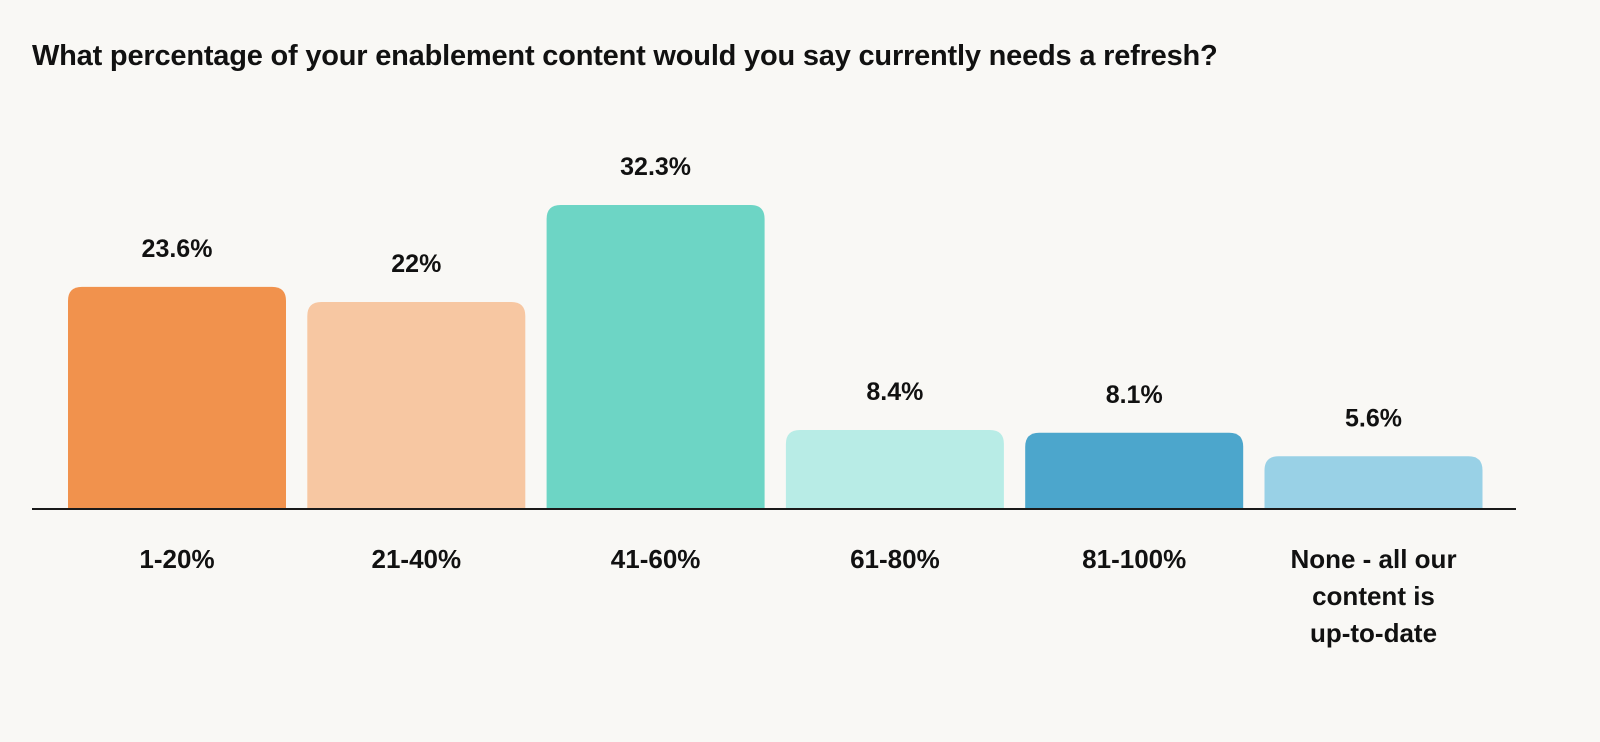 Image resolution: width=1600 pixels, height=742 pixels. I want to click on category-label-81-100: 81-100%, so click(1134, 559).